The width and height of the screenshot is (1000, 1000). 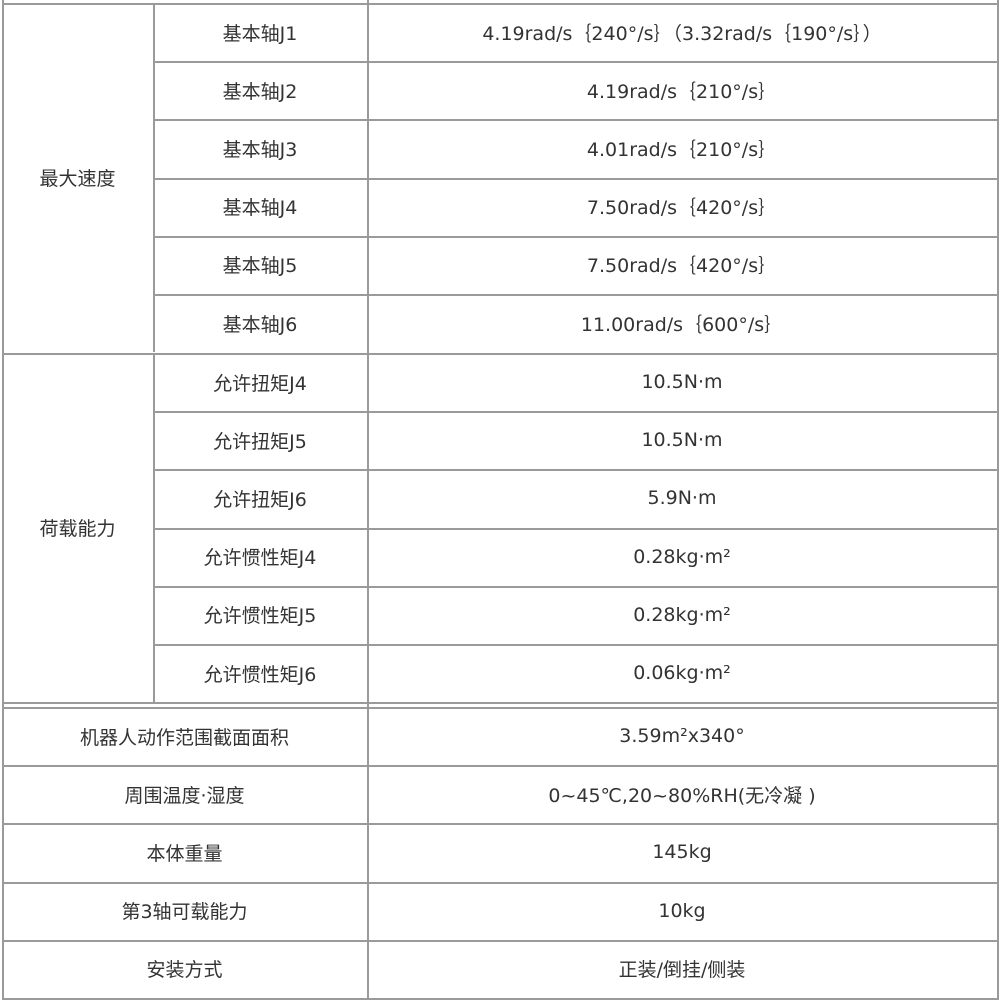 What do you see at coordinates (682, 324) in the screenshot?
I see `param-value: 11.00rad/s｛600°/s｝` at bounding box center [682, 324].